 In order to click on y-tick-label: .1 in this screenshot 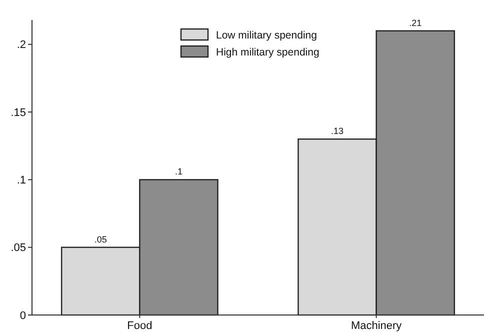, I will do `click(21, 180)`.